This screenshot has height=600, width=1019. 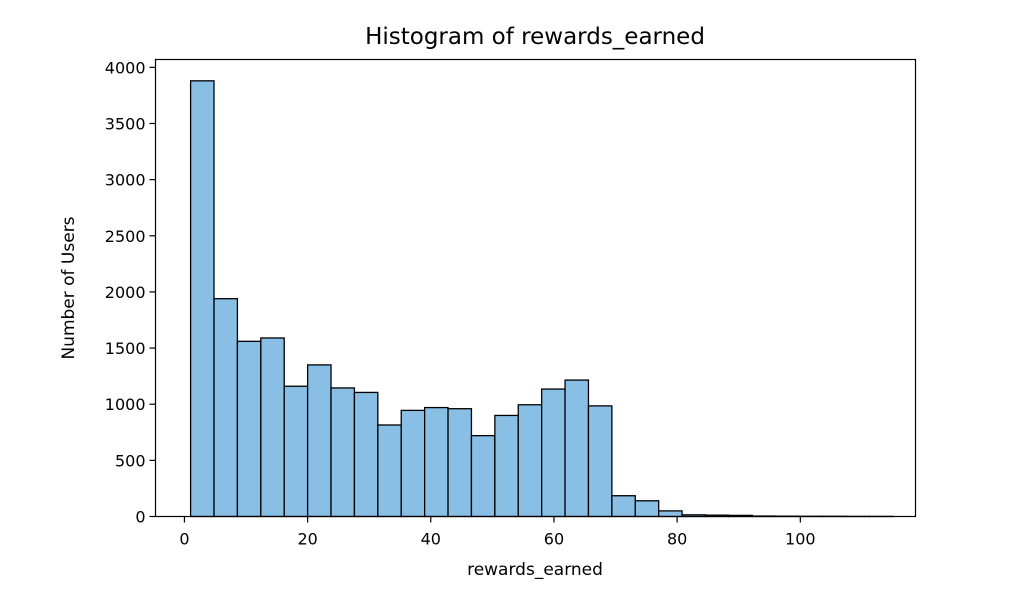 I want to click on y-tick-label: 2000, so click(x=125, y=292).